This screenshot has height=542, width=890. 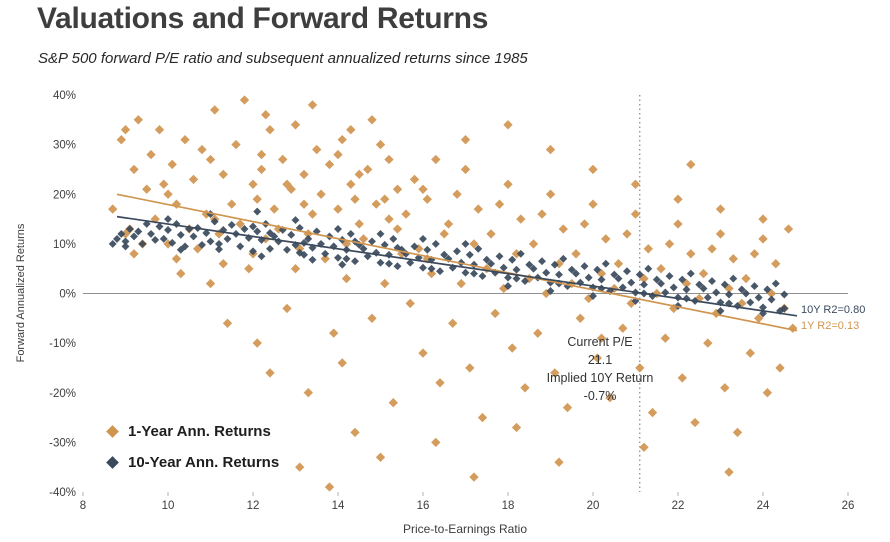 I want to click on 1y-diamond-swatch, so click(x=112, y=431).